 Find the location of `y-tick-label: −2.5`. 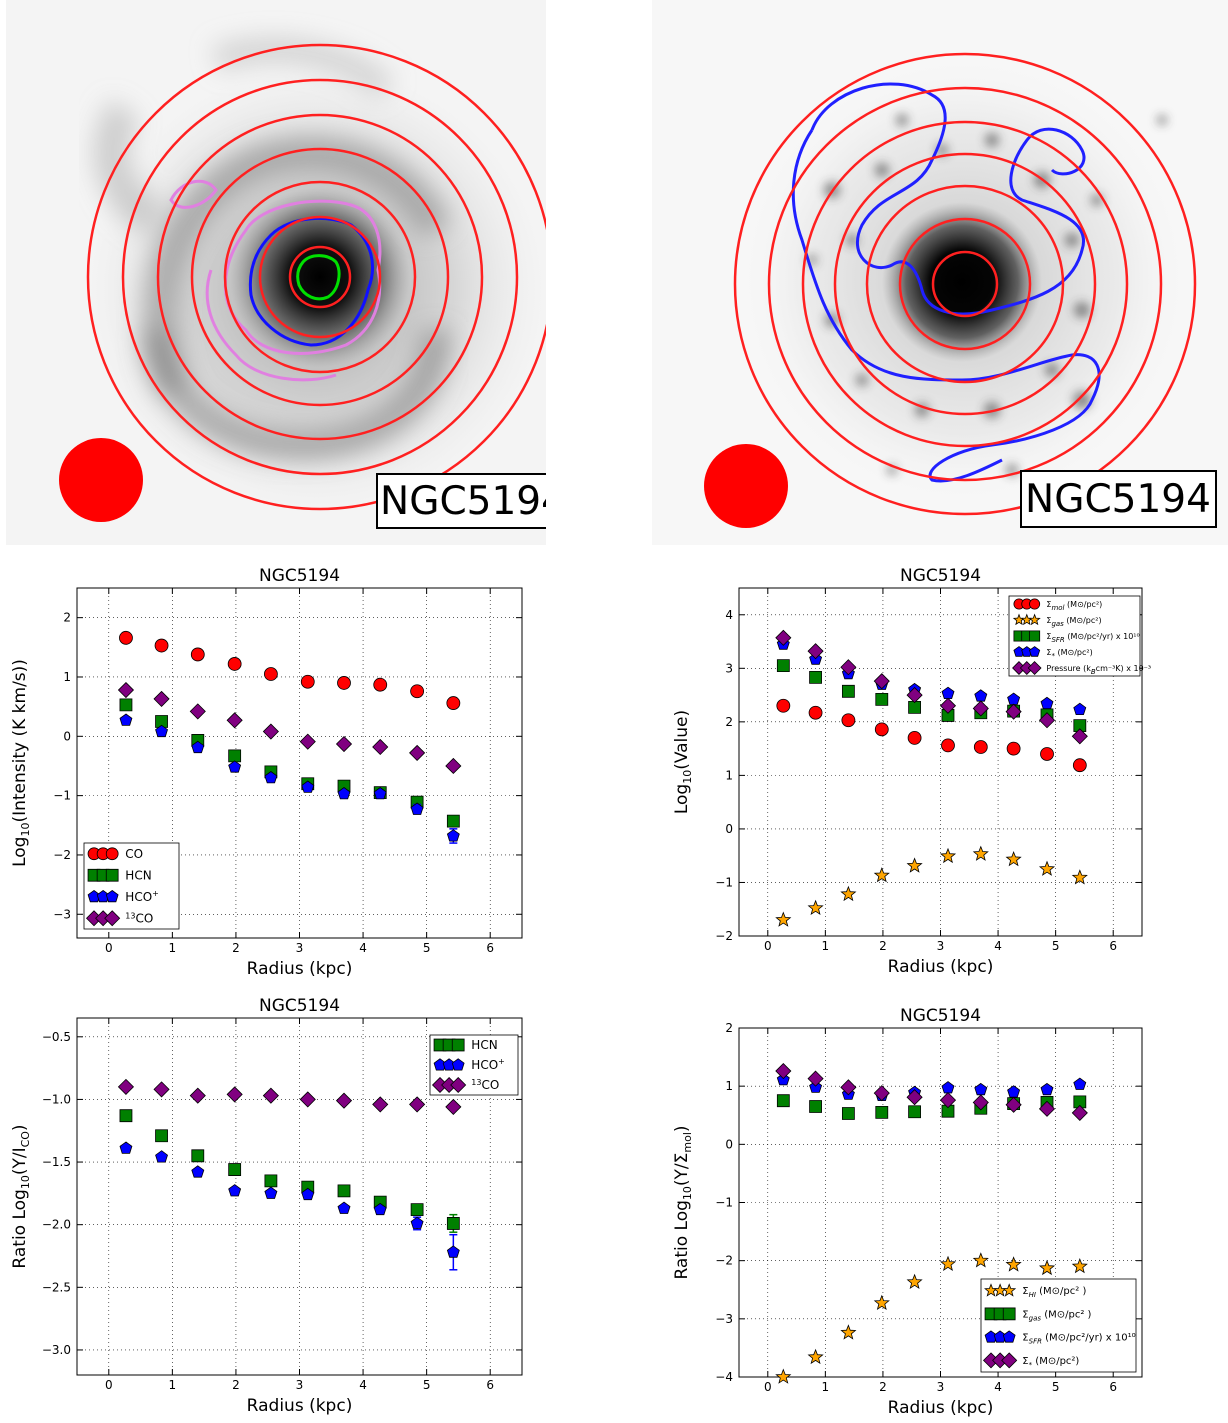

y-tick-label: −2.5 is located at coordinates (56, 1287).